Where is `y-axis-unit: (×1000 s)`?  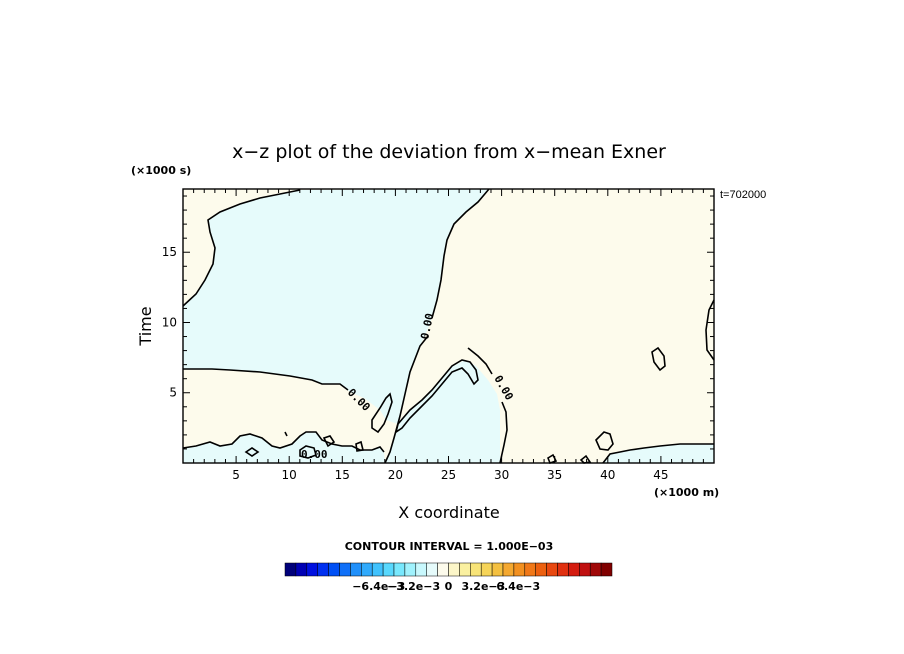 y-axis-unit: (×1000 s) is located at coordinates (161, 170).